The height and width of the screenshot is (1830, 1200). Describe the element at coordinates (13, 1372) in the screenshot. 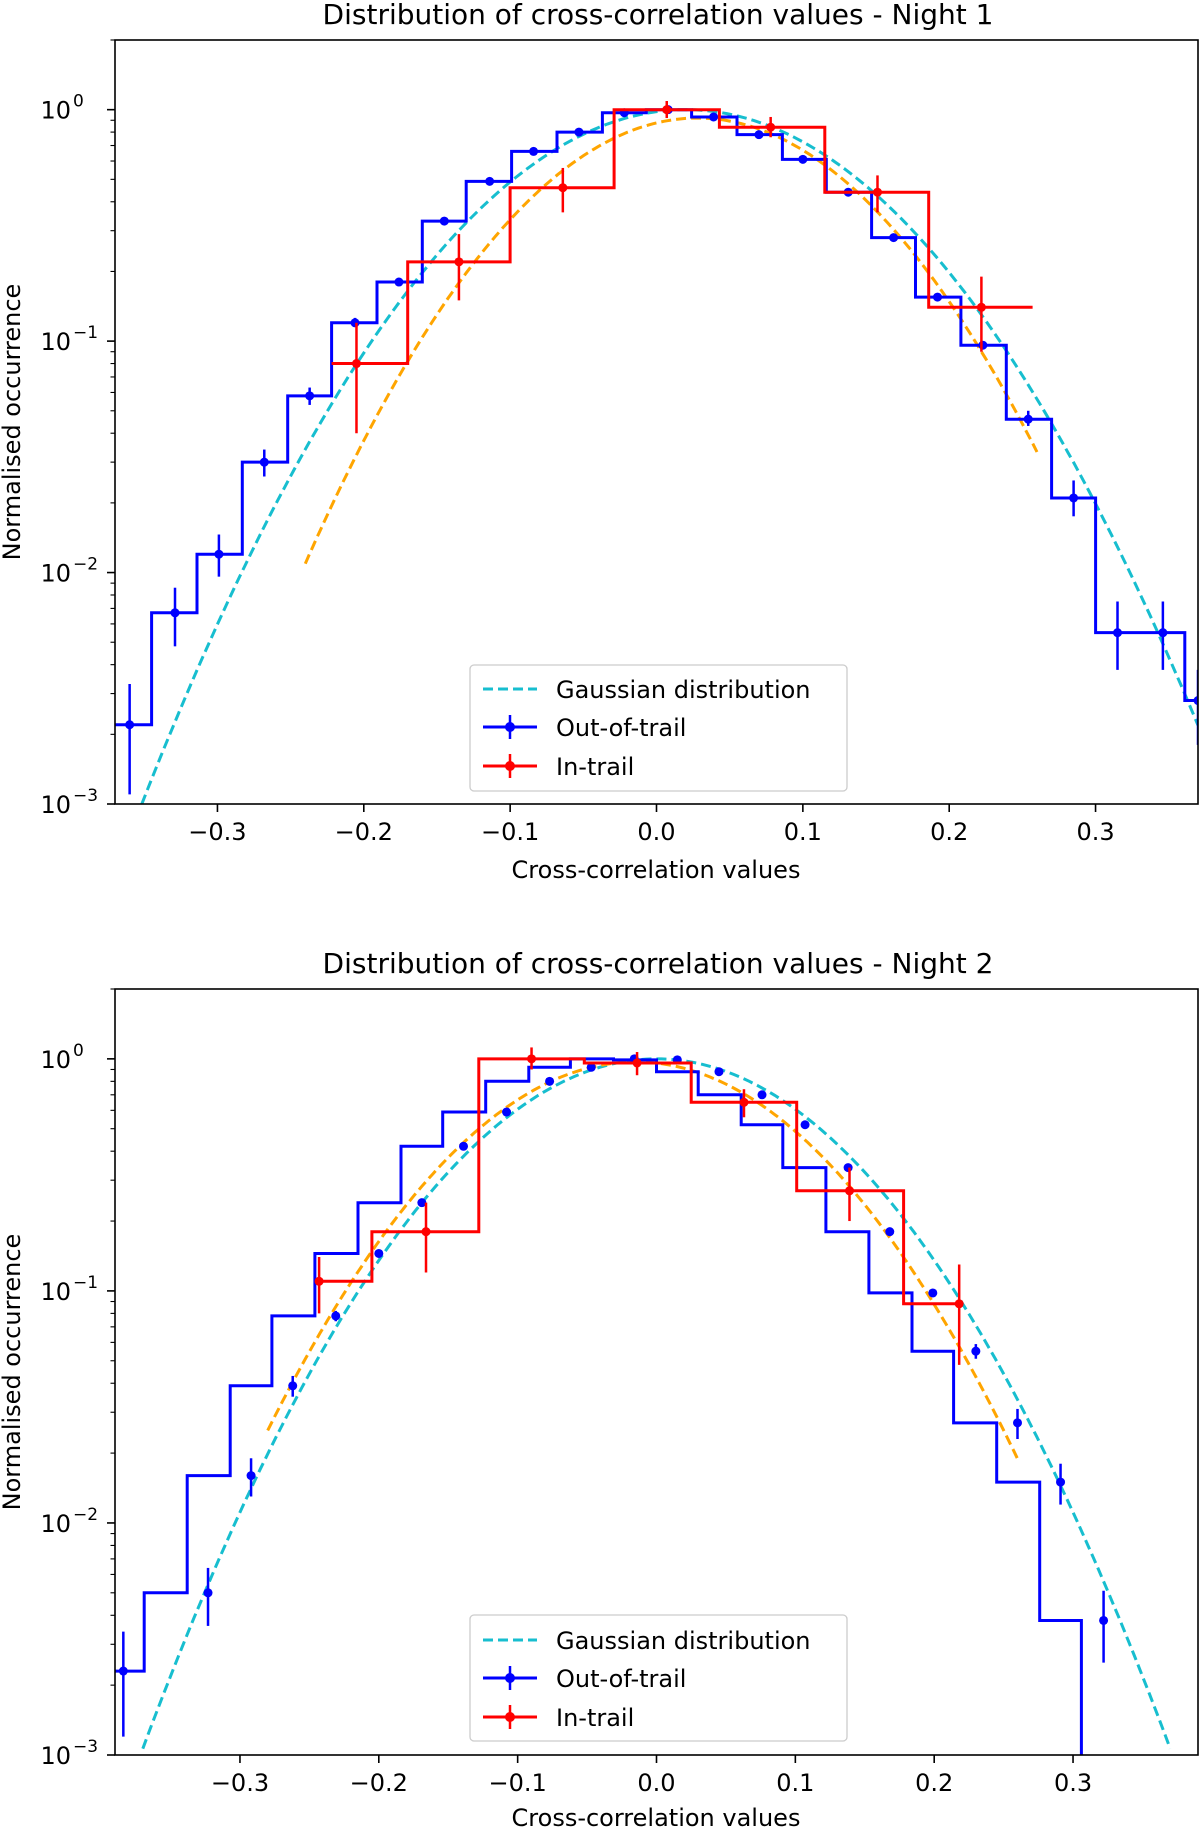

I see `y-axis-label: Normalised occurrence` at that location.